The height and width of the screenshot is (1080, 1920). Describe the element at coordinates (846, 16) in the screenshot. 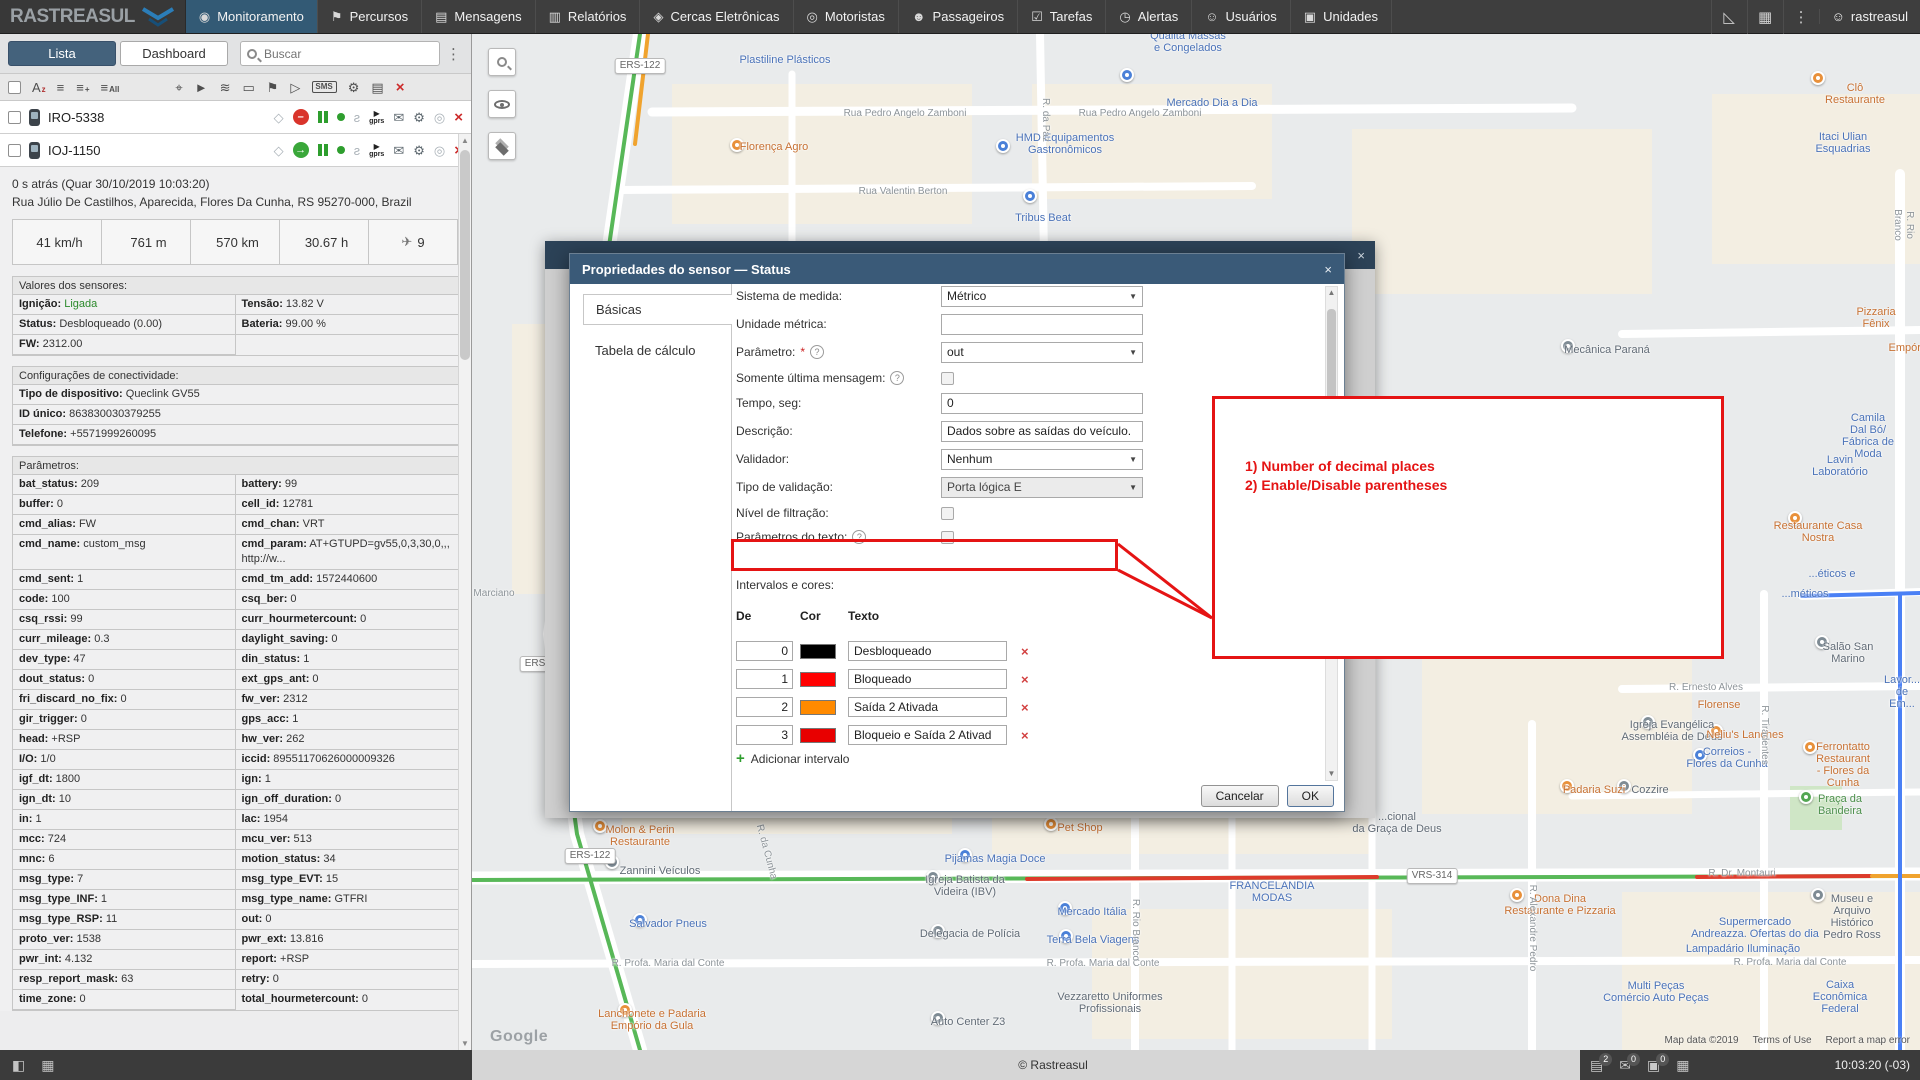

I see `motoristas: ◎ Motoristas` at that location.